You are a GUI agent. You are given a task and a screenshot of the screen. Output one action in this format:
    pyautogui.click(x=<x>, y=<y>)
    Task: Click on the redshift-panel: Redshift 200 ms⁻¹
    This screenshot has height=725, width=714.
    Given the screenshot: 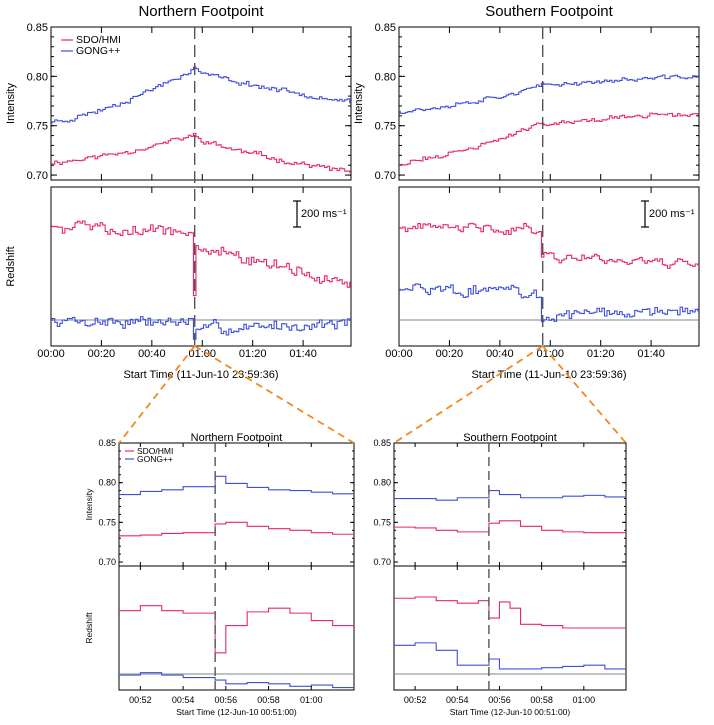 What is the action you would take?
    pyautogui.click(x=178, y=266)
    